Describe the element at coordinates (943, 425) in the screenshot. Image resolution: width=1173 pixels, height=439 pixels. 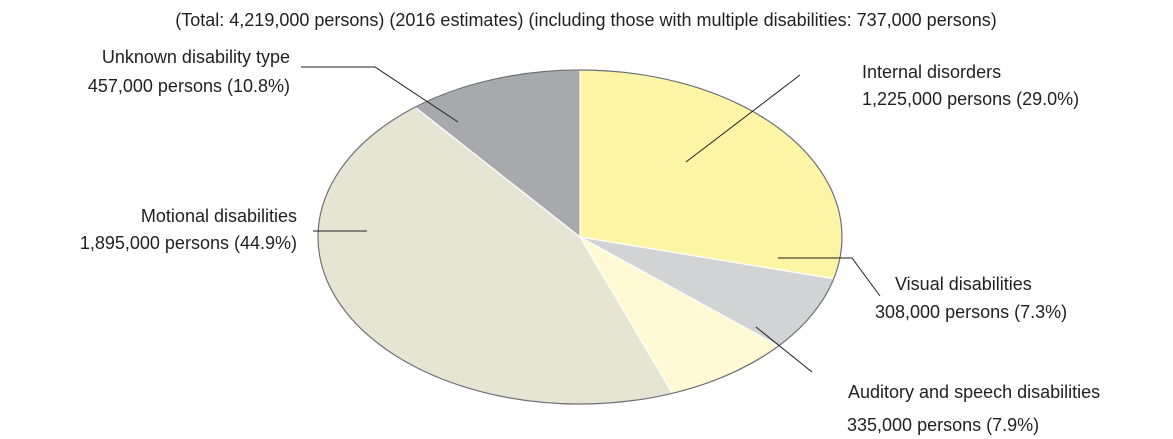
I see `slice-value-auditory-and-speech-disabilities: 335,000 persons (7.9%)` at that location.